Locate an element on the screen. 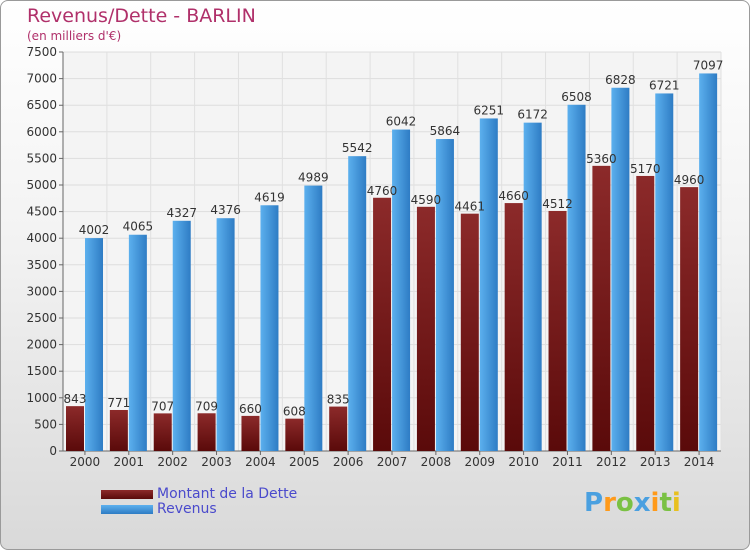 The width and height of the screenshot is (750, 550). data-label-dette-2008: 4590 is located at coordinates (426, 200).